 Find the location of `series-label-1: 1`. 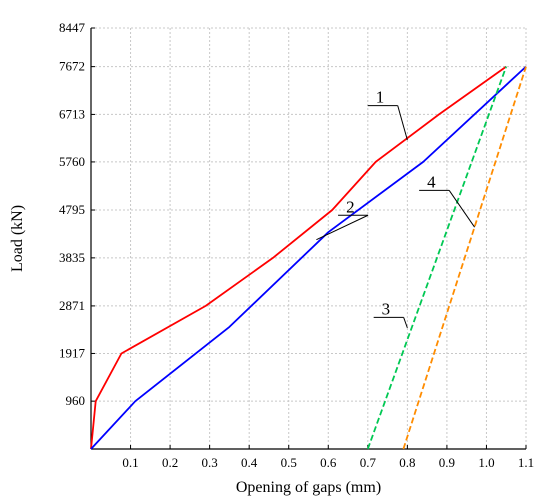

series-label-1: 1 is located at coordinates (380, 97).